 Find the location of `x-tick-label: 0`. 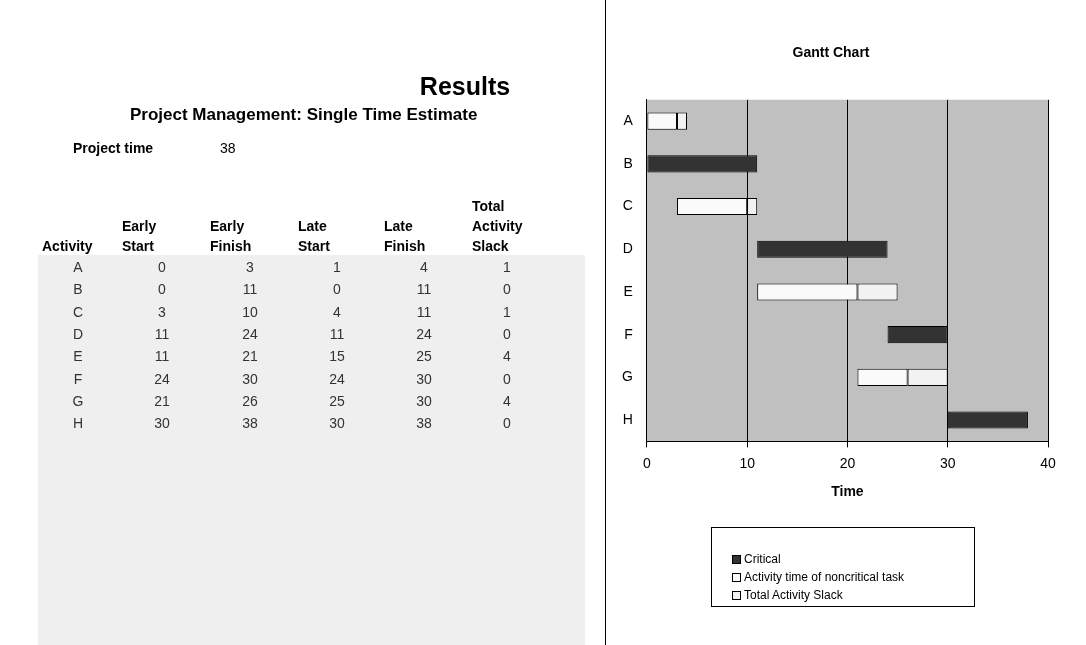

x-tick-label: 0 is located at coordinates (646, 462).